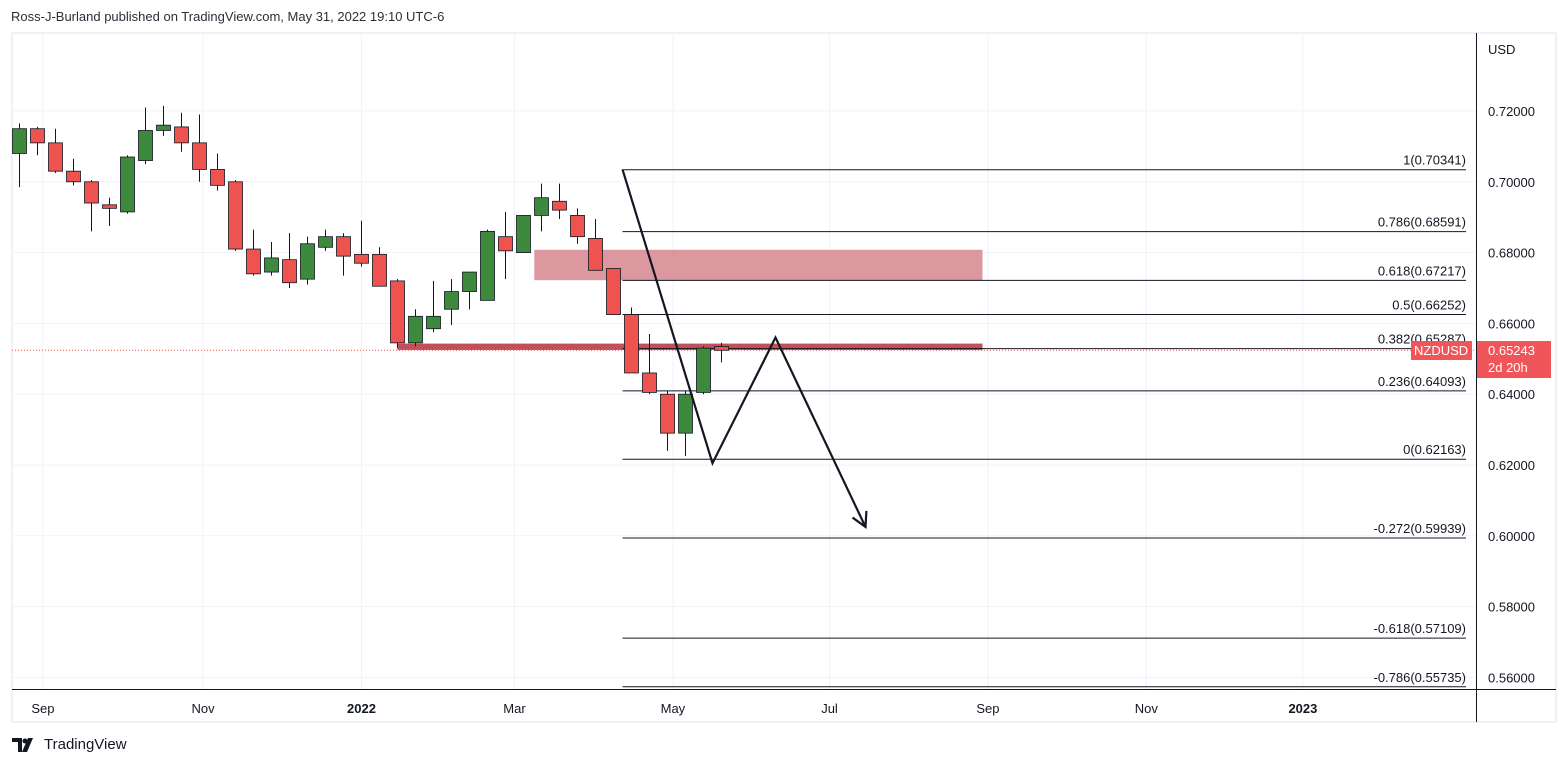 The image size is (1566, 767). Describe the element at coordinates (1419, 528) in the screenshot. I see `fib-level-label: -0.272(0.59939)` at that location.